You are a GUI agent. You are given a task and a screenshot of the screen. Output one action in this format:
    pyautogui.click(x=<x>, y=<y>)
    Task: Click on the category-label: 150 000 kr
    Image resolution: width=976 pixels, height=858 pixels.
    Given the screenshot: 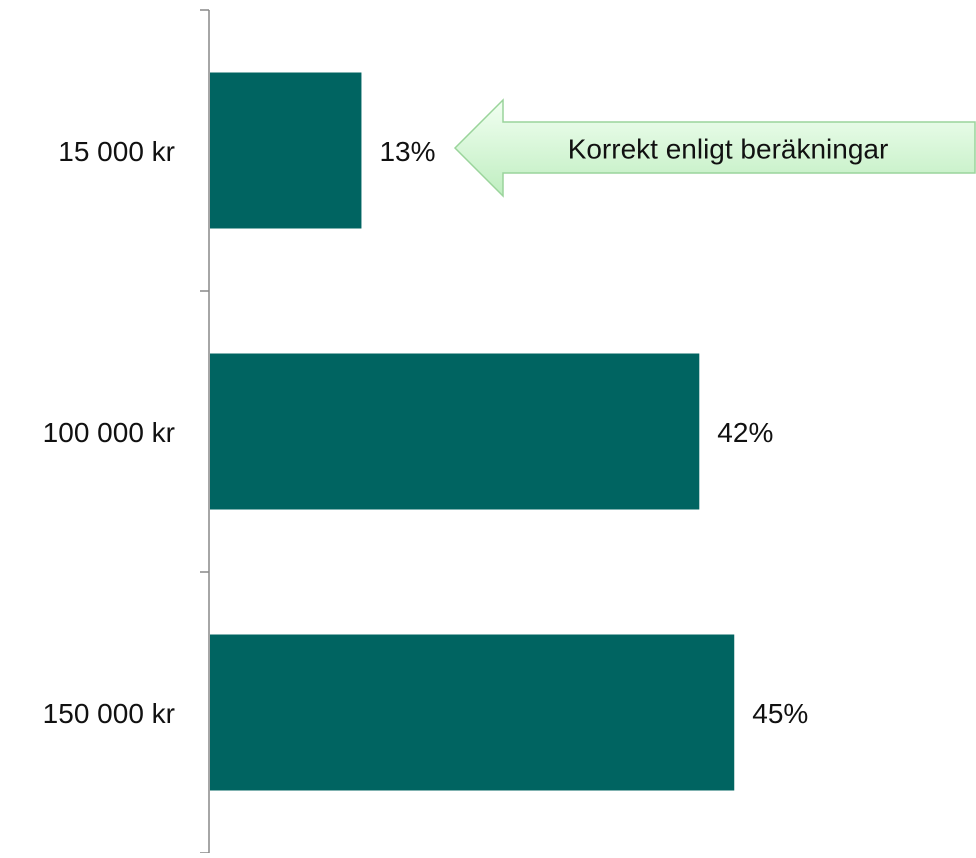 What is the action you would take?
    pyautogui.click(x=109, y=713)
    